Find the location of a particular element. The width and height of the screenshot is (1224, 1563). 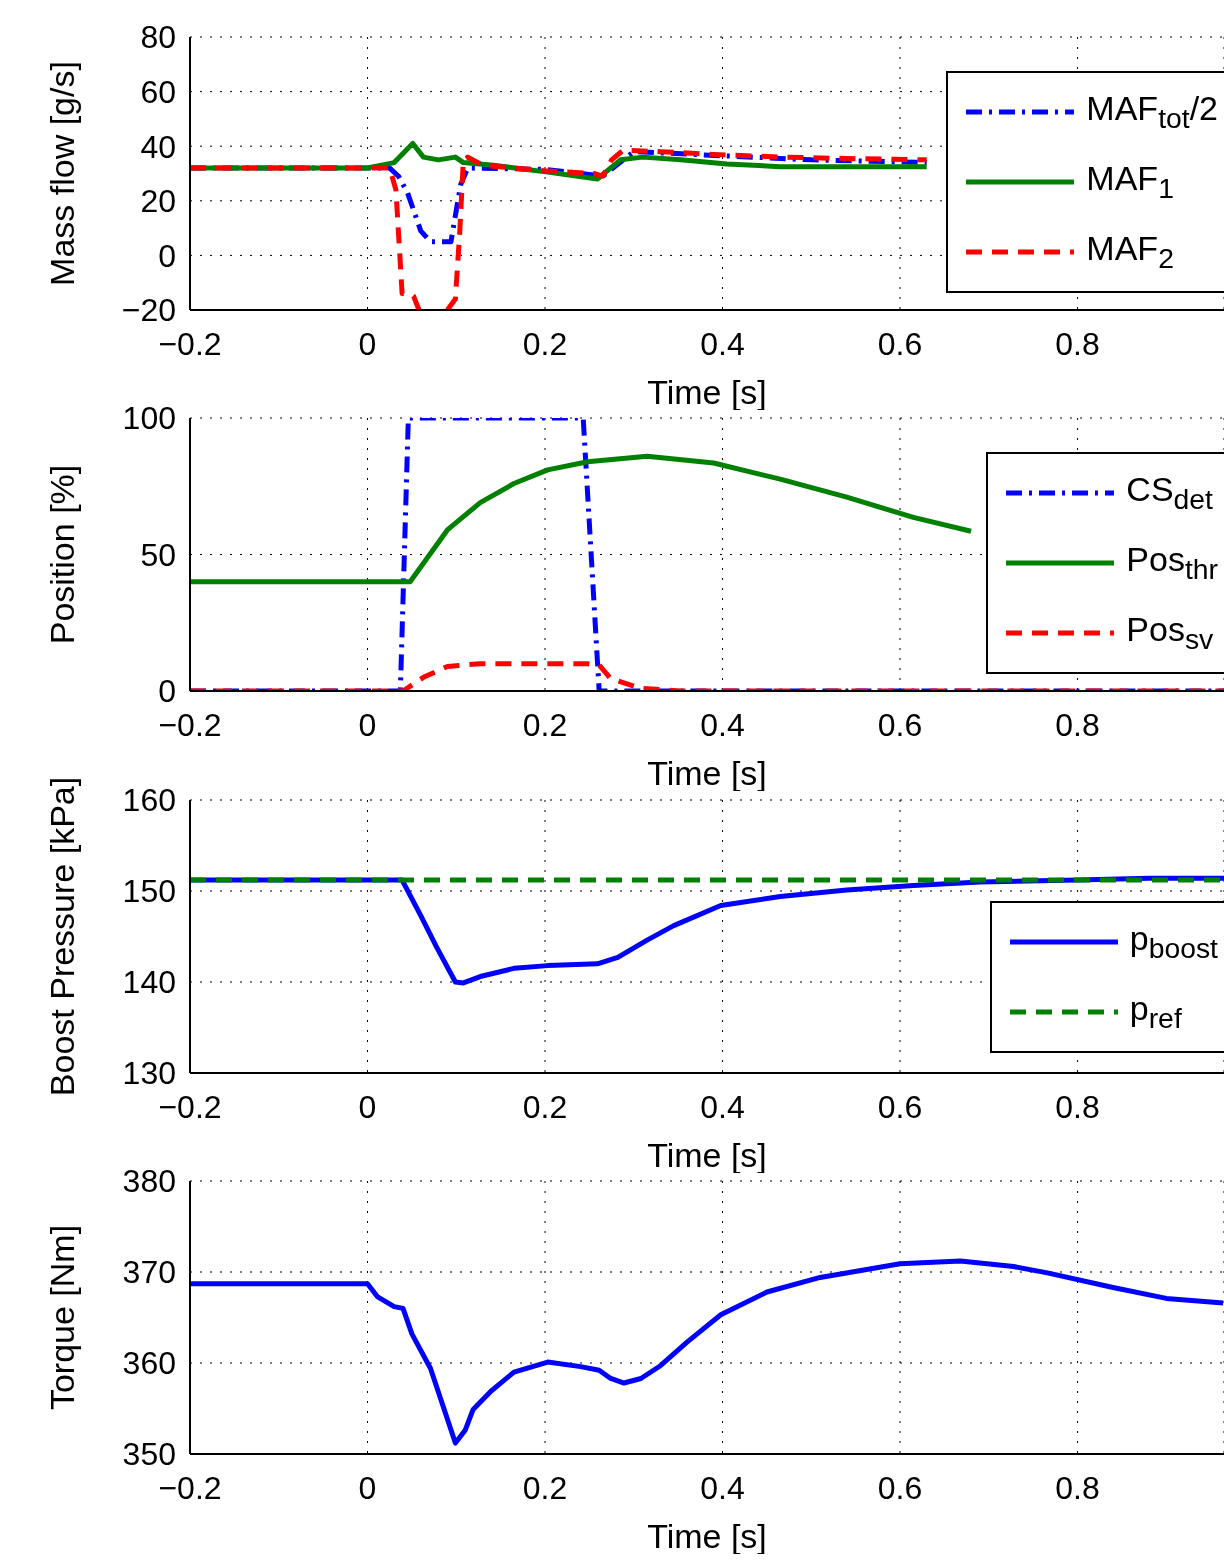

legend-label: p$_{ref}$ is located at coordinates (1155, 1012).